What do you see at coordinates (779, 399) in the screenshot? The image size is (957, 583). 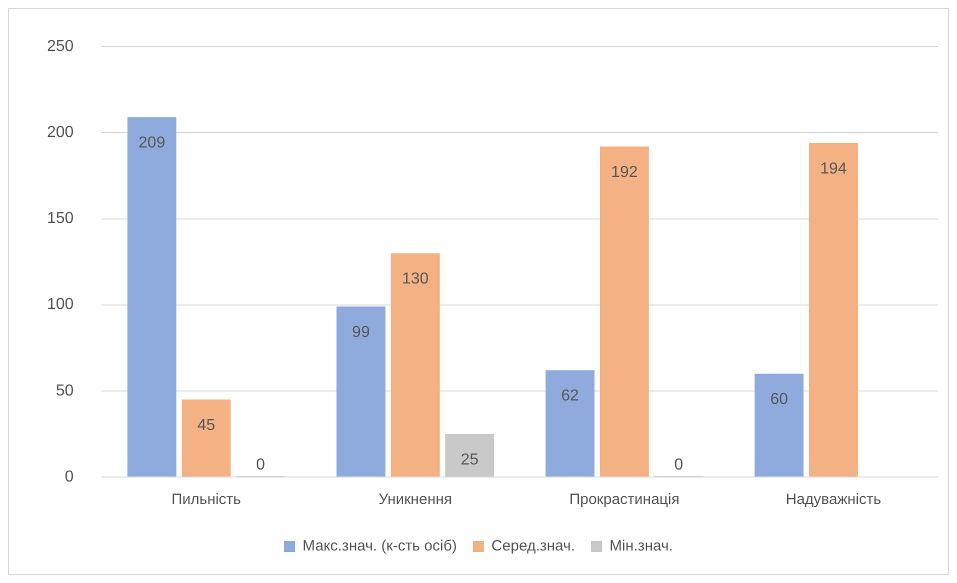 I see `data-label: 60` at bounding box center [779, 399].